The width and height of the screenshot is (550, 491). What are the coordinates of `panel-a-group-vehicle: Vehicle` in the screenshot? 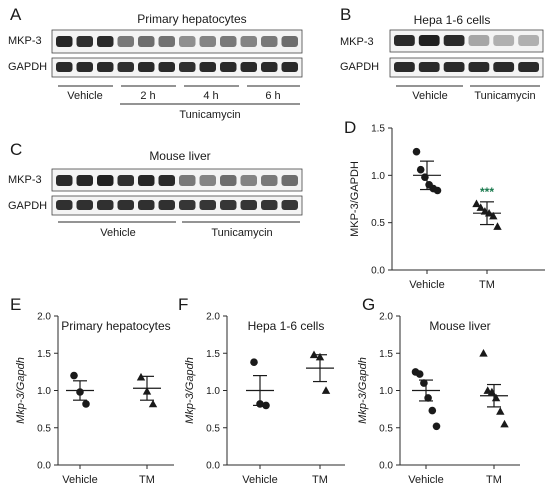 It's located at (84, 96).